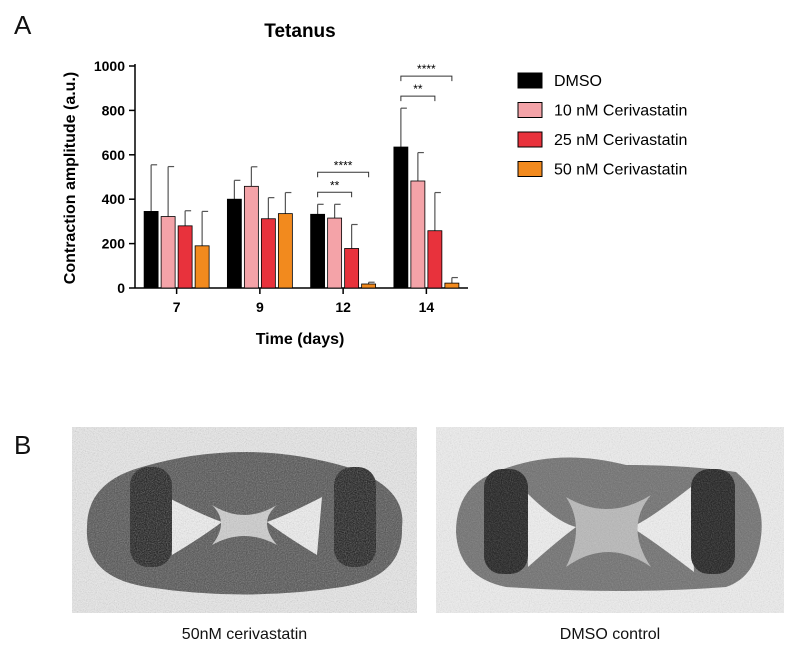 The width and height of the screenshot is (786, 660). Describe the element at coordinates (260, 307) in the screenshot. I see `x-tick-label: 9` at that location.